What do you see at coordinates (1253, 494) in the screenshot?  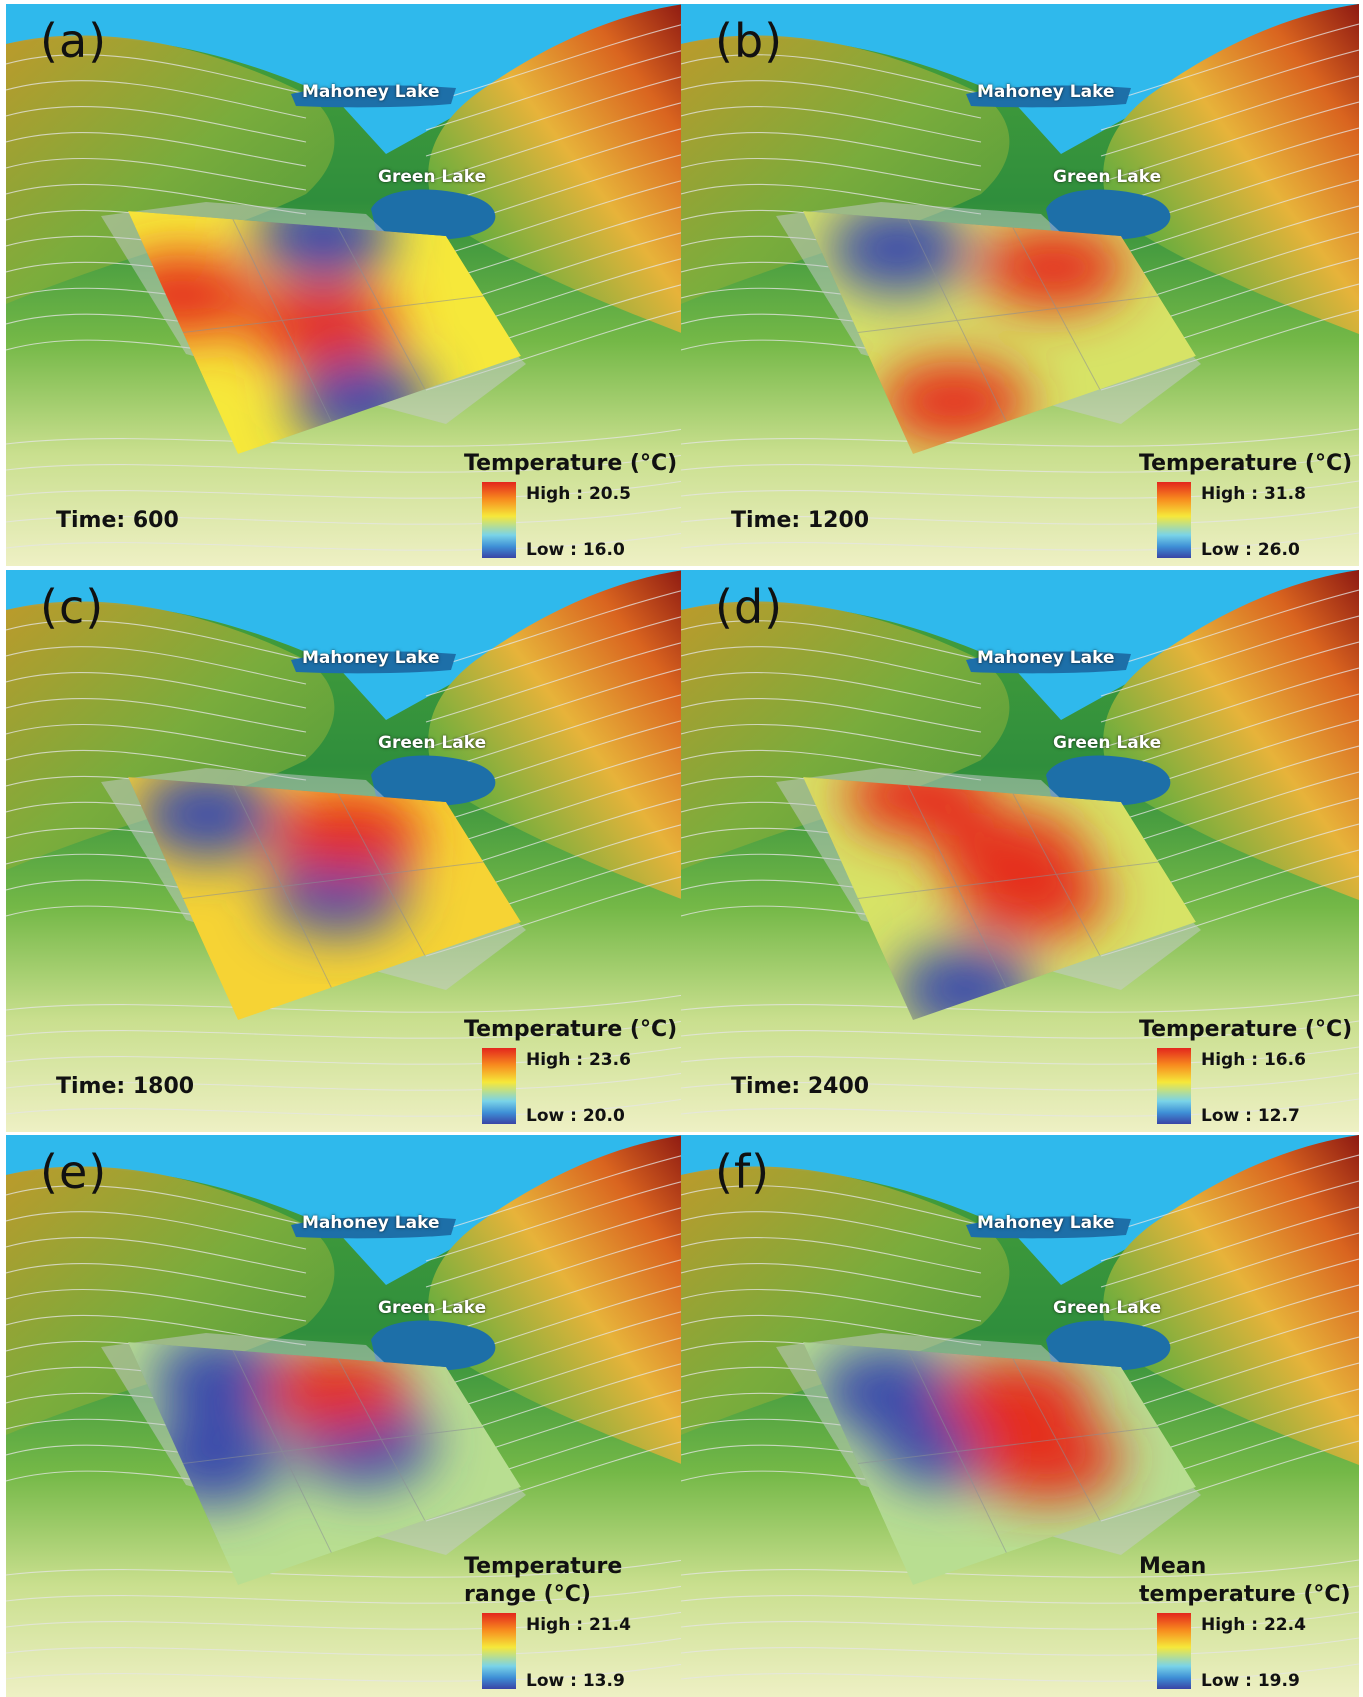 I see `legend-high-value: High : 31.8` at bounding box center [1253, 494].